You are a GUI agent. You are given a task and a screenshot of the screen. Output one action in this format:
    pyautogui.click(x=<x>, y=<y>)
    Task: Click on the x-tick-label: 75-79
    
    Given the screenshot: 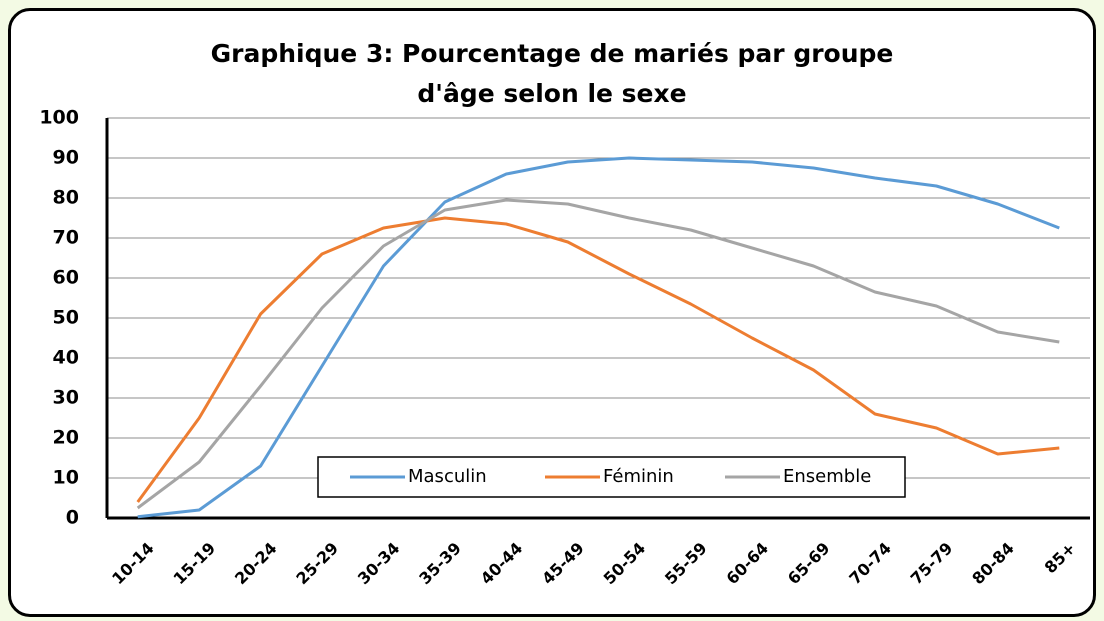 What is the action you would take?
    pyautogui.click(x=932, y=564)
    